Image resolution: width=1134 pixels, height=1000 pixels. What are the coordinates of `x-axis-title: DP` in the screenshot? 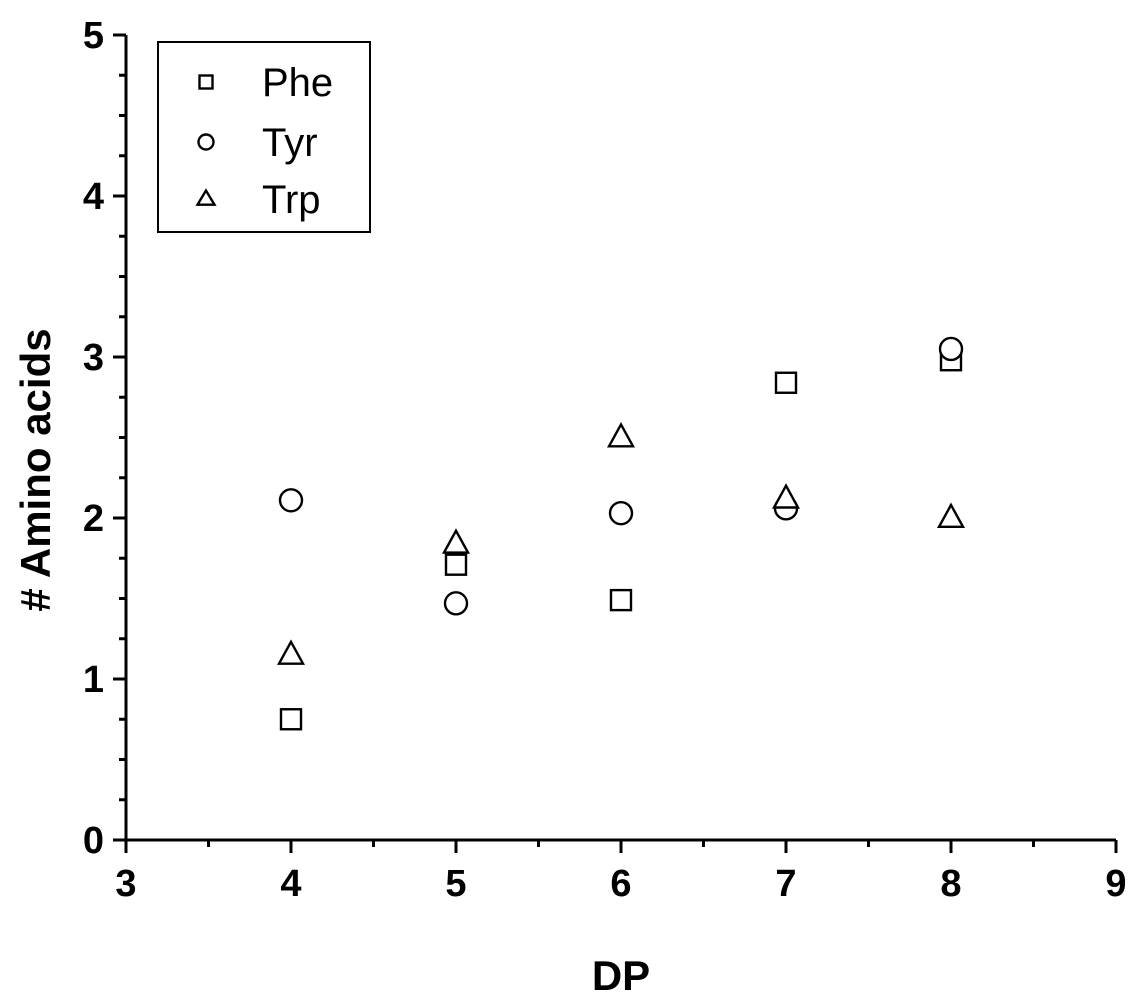 It's located at (621, 975).